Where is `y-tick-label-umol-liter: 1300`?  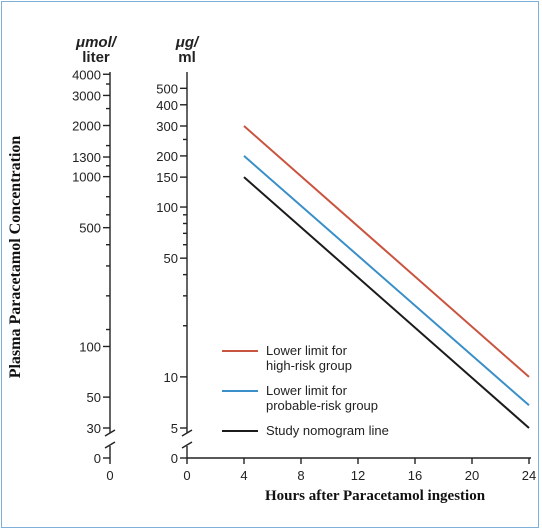 y-tick-label-umol-liter: 1300 is located at coordinates (86, 157).